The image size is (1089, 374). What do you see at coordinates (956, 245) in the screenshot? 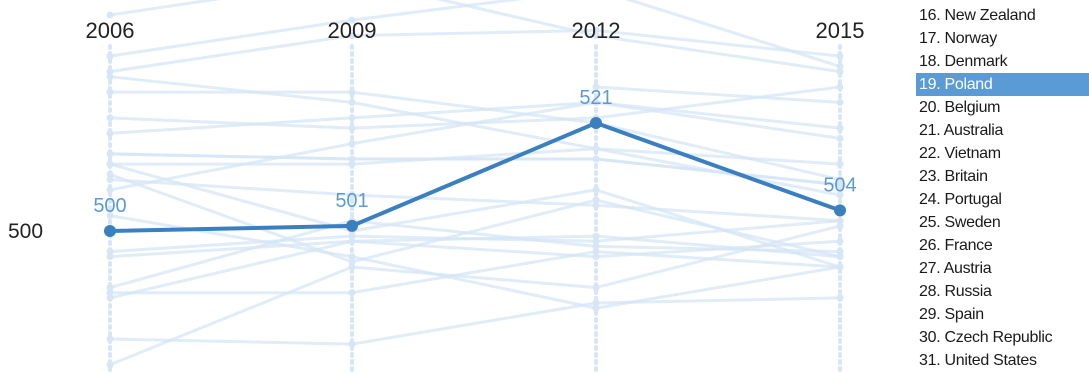
I see `country-item: 26. France` at bounding box center [956, 245].